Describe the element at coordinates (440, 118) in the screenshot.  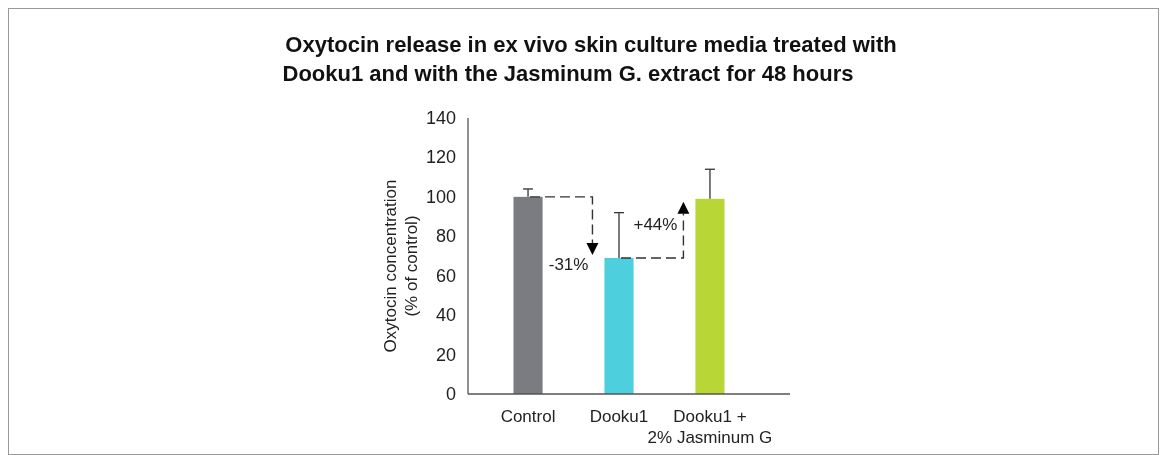
I see `y-tick-label: 140` at that location.